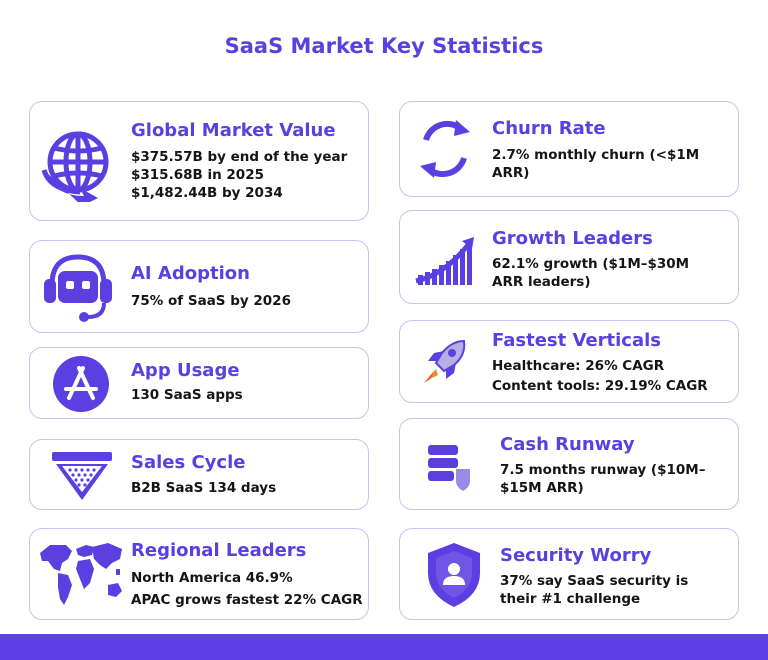 The height and width of the screenshot is (660, 768). What do you see at coordinates (444, 363) in the screenshot?
I see `rocket-icon` at bounding box center [444, 363].